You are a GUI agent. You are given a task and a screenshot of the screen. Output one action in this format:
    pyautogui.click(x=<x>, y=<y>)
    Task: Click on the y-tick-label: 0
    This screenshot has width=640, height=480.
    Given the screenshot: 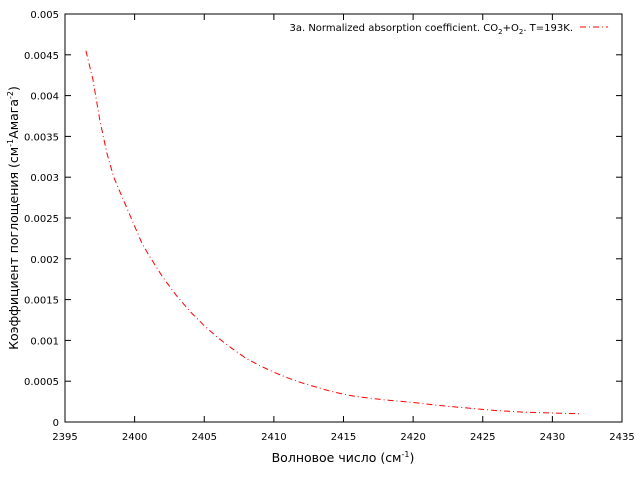 What is the action you would take?
    pyautogui.click(x=56, y=423)
    